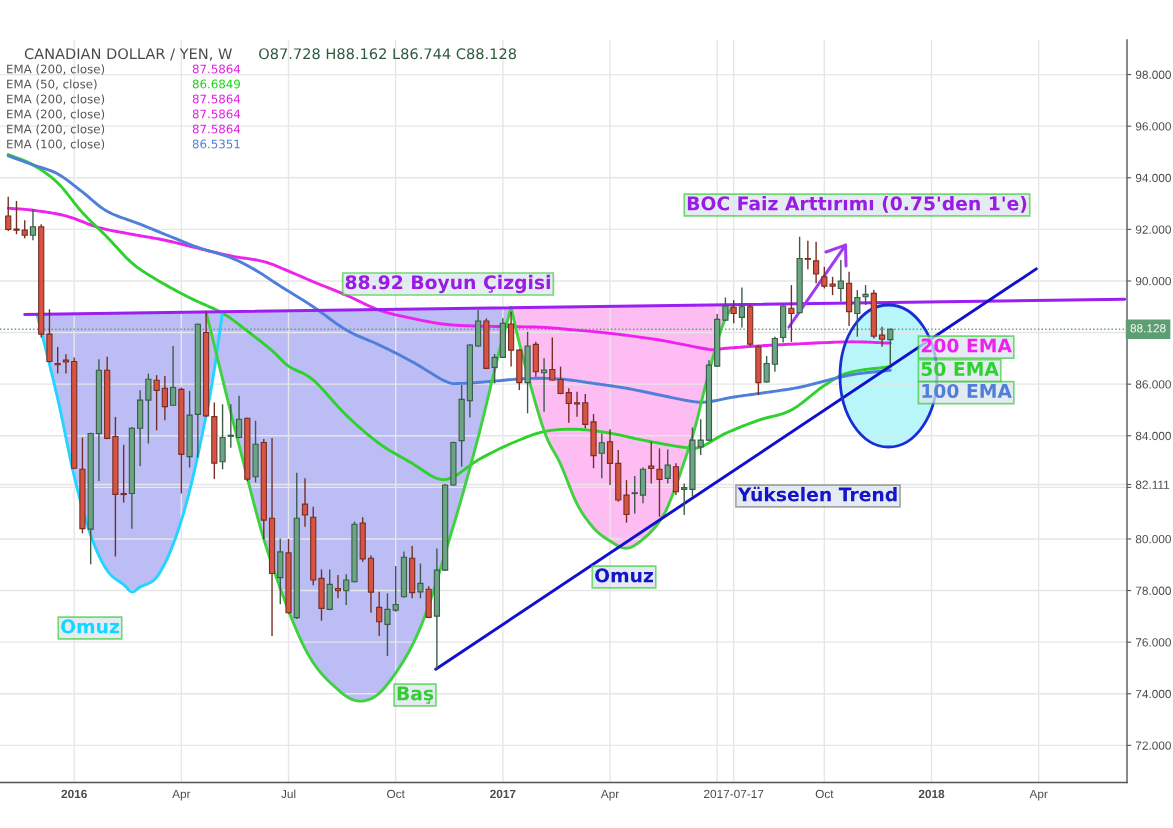 The height and width of the screenshot is (828, 1173). Describe the element at coordinates (857, 204) in the screenshot. I see `annotation: BOC Faiz Arttırımı (0.75'den 1'e)` at that location.